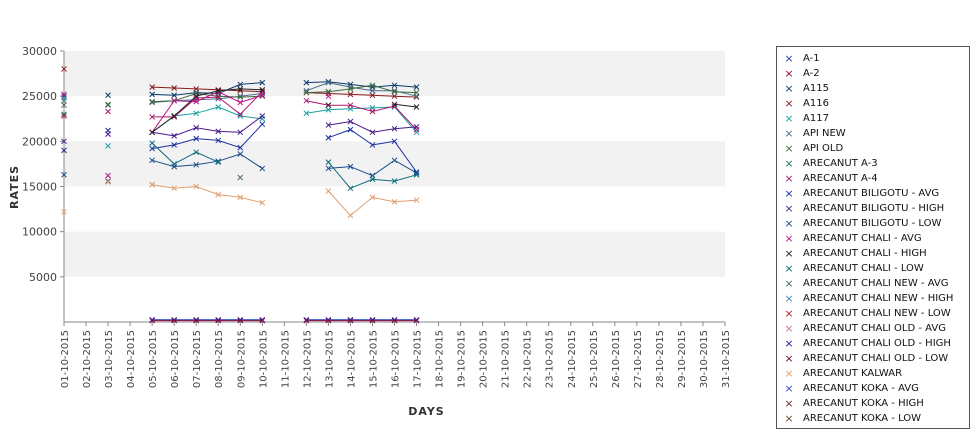  What do you see at coordinates (811, 73) in the screenshot?
I see `legend-label: A-2` at bounding box center [811, 73].